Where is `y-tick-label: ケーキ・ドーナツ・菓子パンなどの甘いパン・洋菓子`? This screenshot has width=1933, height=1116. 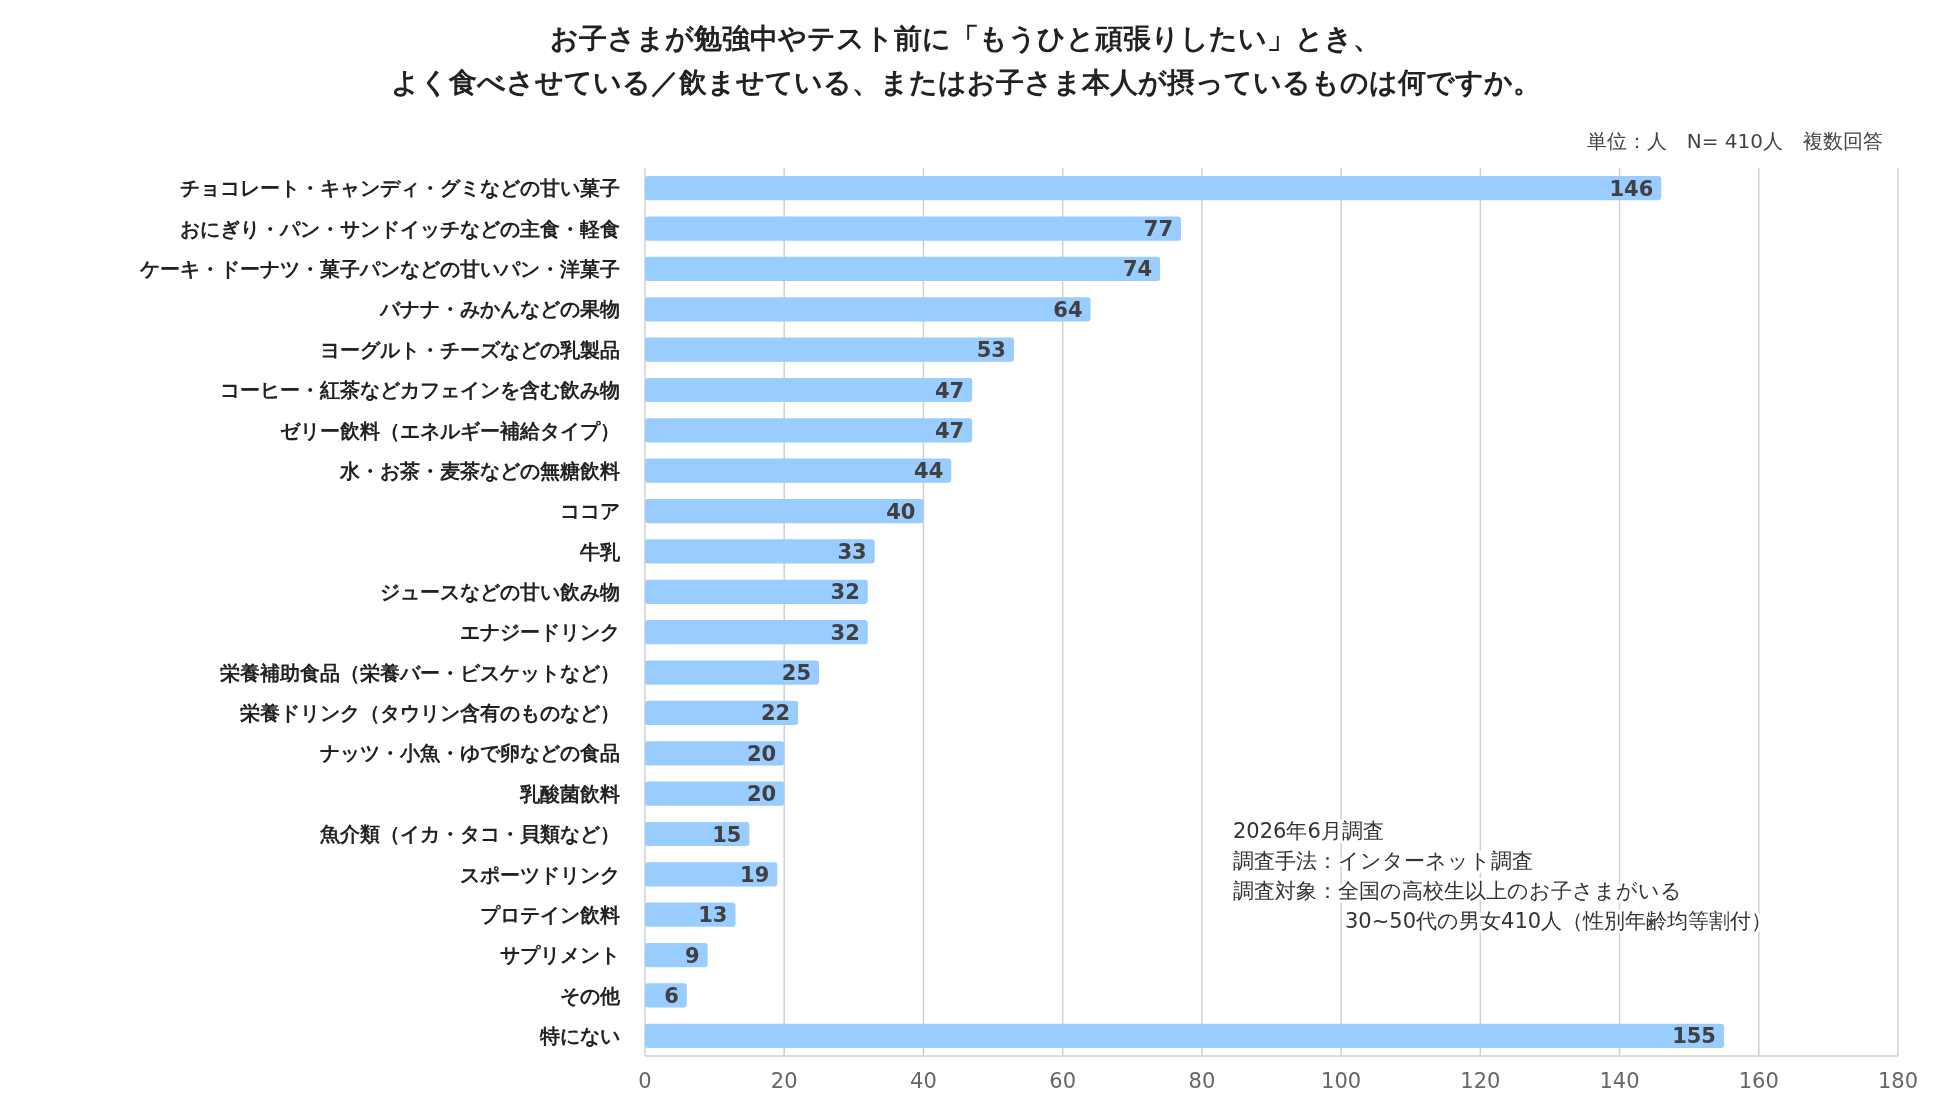 y-tick-label: ケーキ・ドーナツ・菓子パンなどの甘いパン・洋菓子 is located at coordinates (379, 269).